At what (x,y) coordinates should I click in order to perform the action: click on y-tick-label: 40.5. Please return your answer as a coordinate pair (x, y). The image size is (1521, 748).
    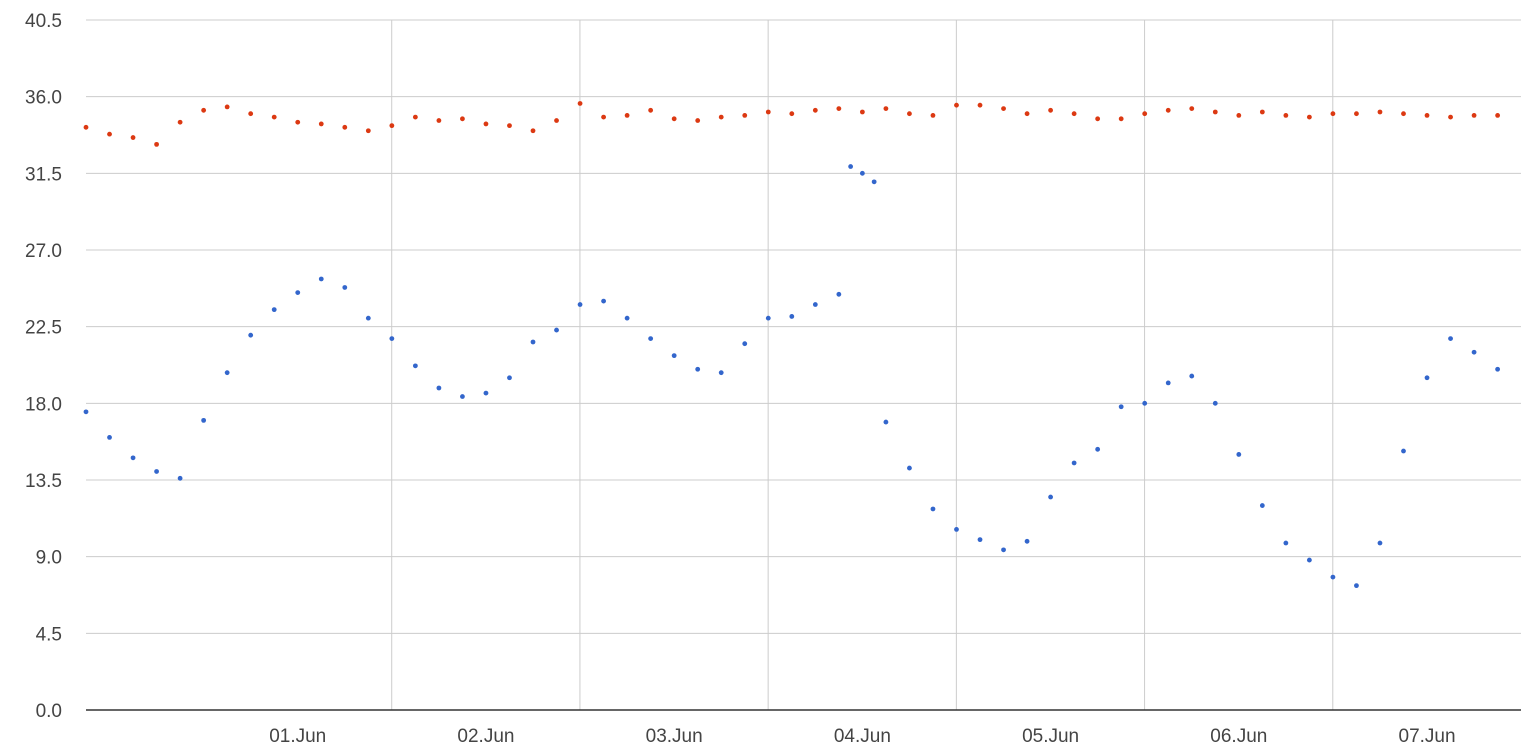
    Looking at the image, I should click on (43, 21).